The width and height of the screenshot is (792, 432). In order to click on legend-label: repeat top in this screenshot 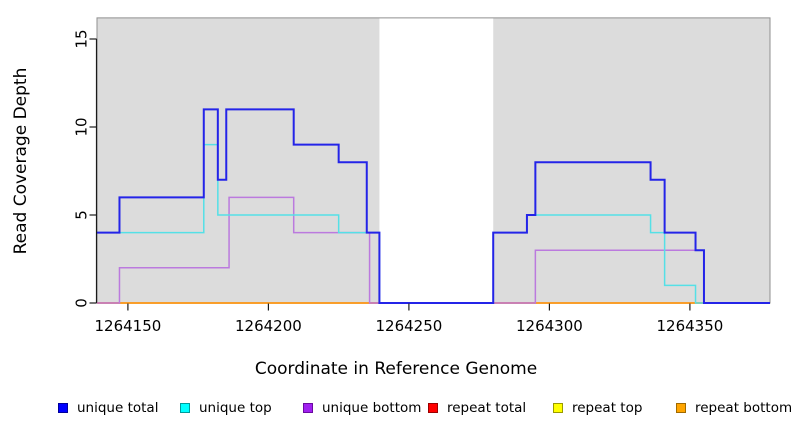, I will do `click(607, 408)`.